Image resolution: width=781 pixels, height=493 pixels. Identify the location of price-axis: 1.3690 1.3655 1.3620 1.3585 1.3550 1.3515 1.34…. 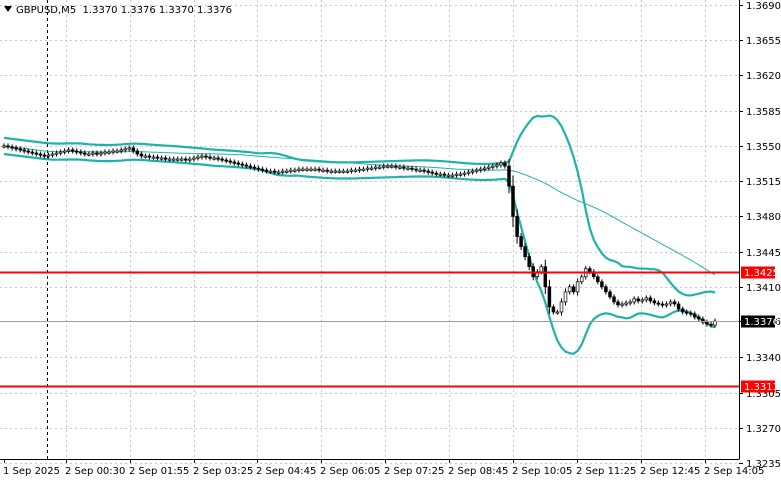
(760, 235).